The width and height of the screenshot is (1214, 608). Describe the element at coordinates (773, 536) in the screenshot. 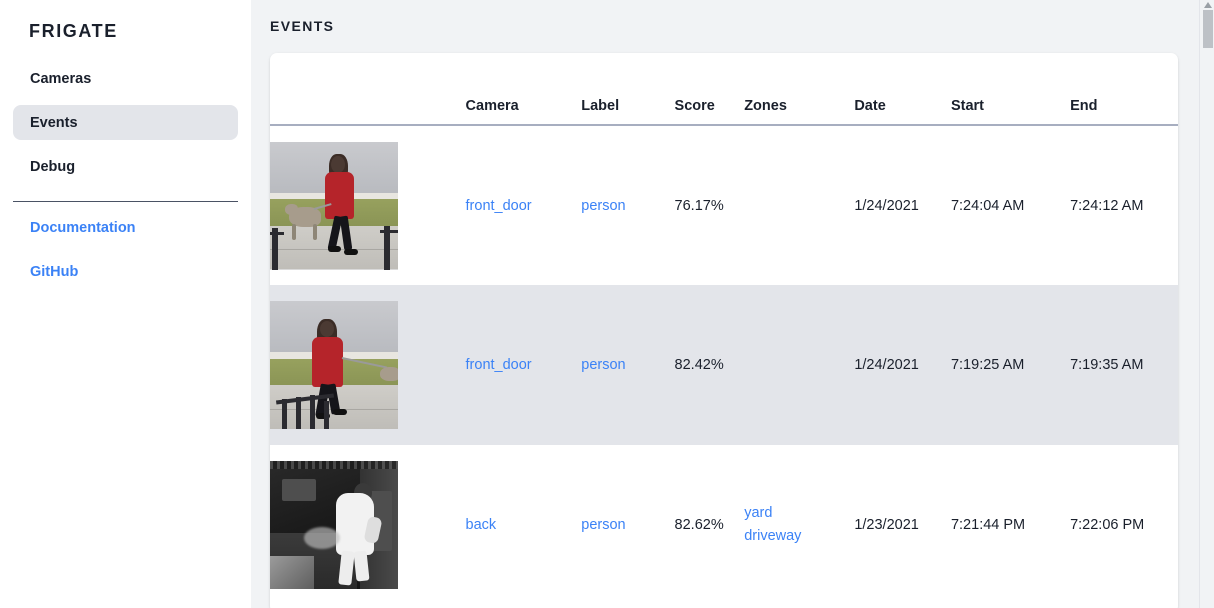

I see `event-zone-link: driveway` at that location.